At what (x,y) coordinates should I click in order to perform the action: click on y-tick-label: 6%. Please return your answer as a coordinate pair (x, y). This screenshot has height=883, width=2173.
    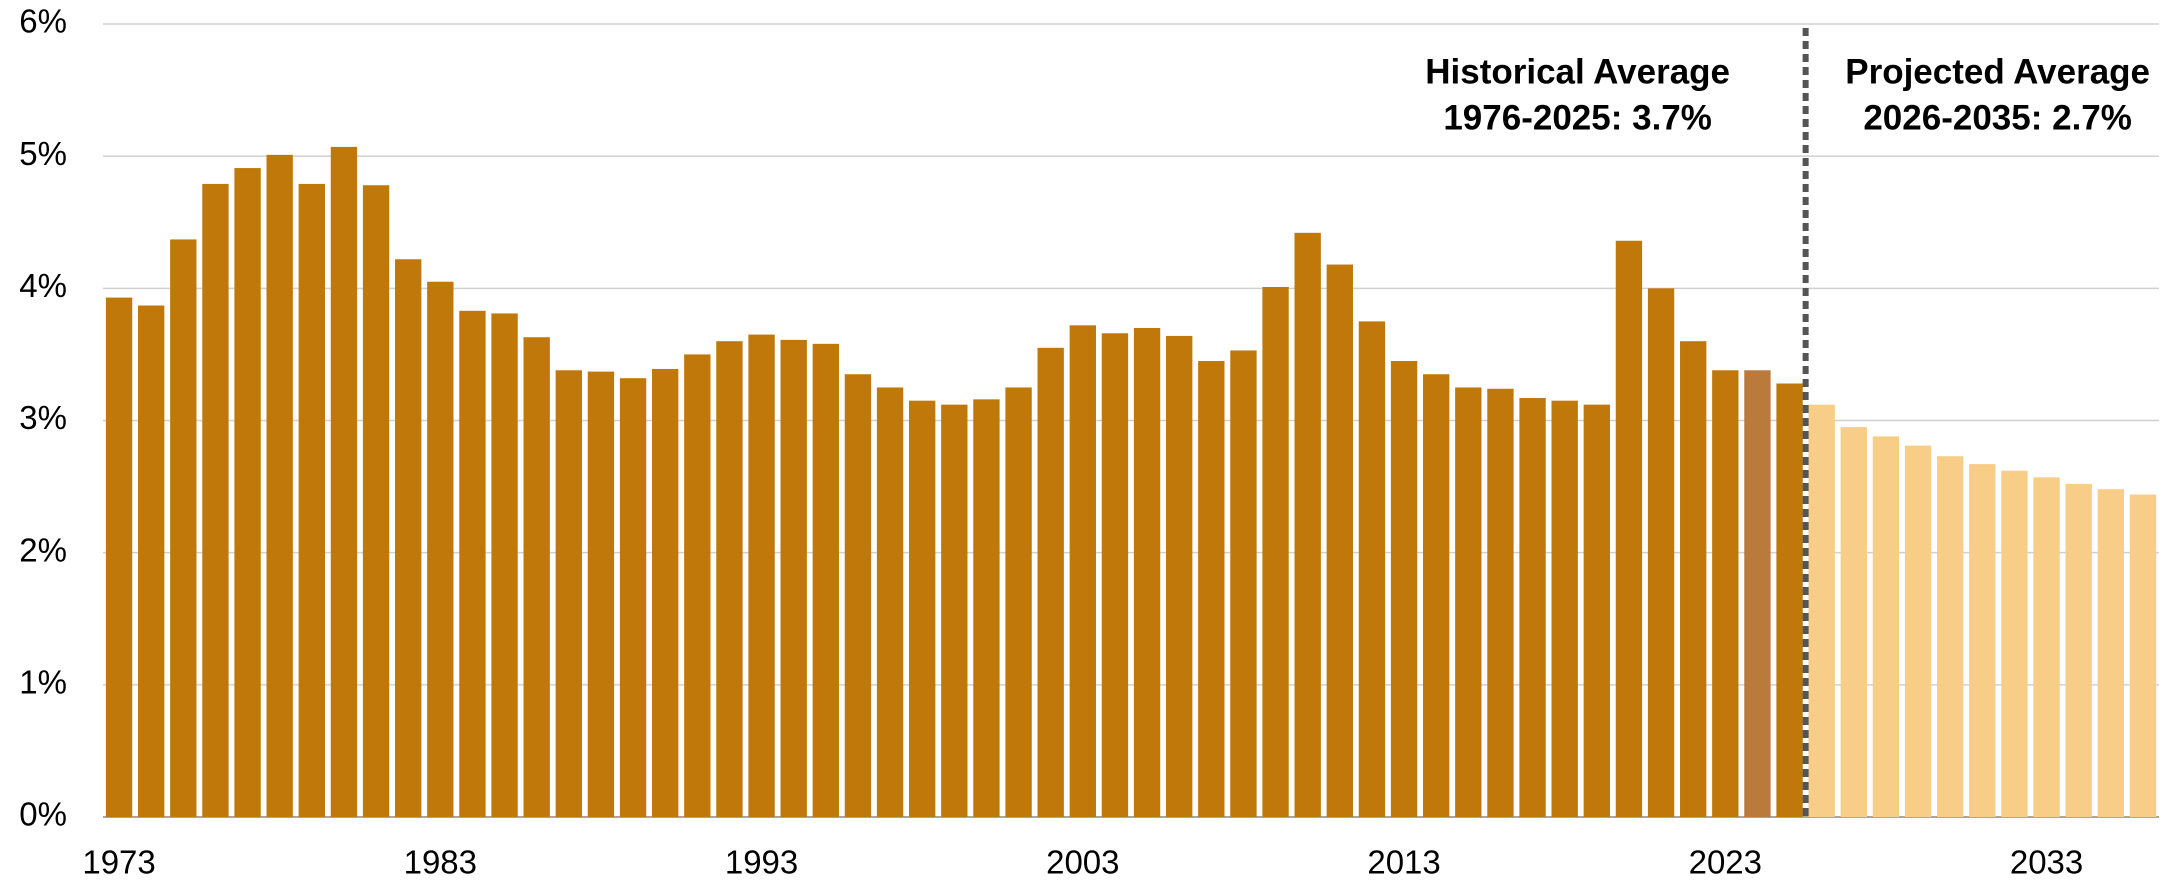
    Looking at the image, I should click on (43, 21).